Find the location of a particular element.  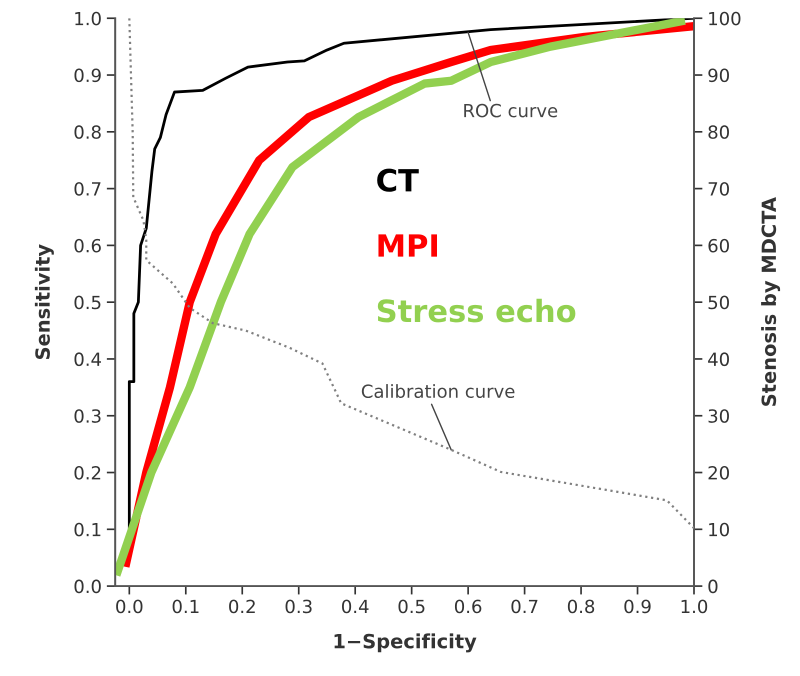

y2-tick-label: 20 is located at coordinates (718, 473).